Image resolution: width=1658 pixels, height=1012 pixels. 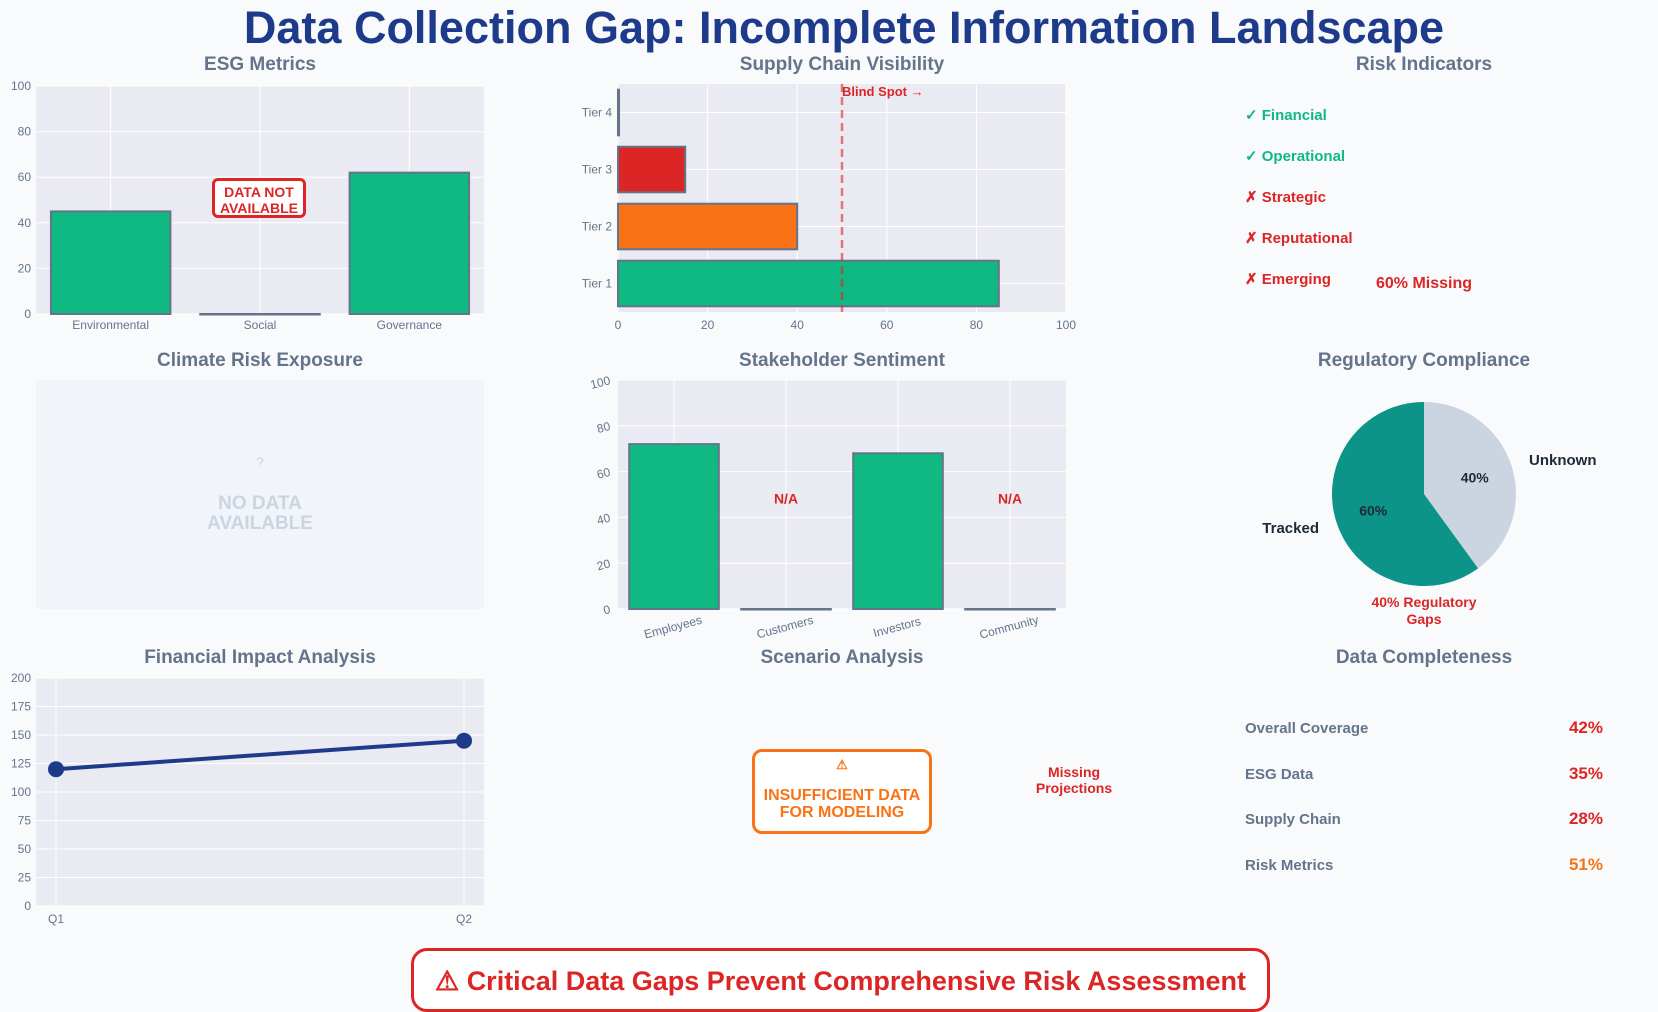 What do you see at coordinates (1303, 156) in the screenshot?
I see `risk-indicator-label: Operational` at bounding box center [1303, 156].